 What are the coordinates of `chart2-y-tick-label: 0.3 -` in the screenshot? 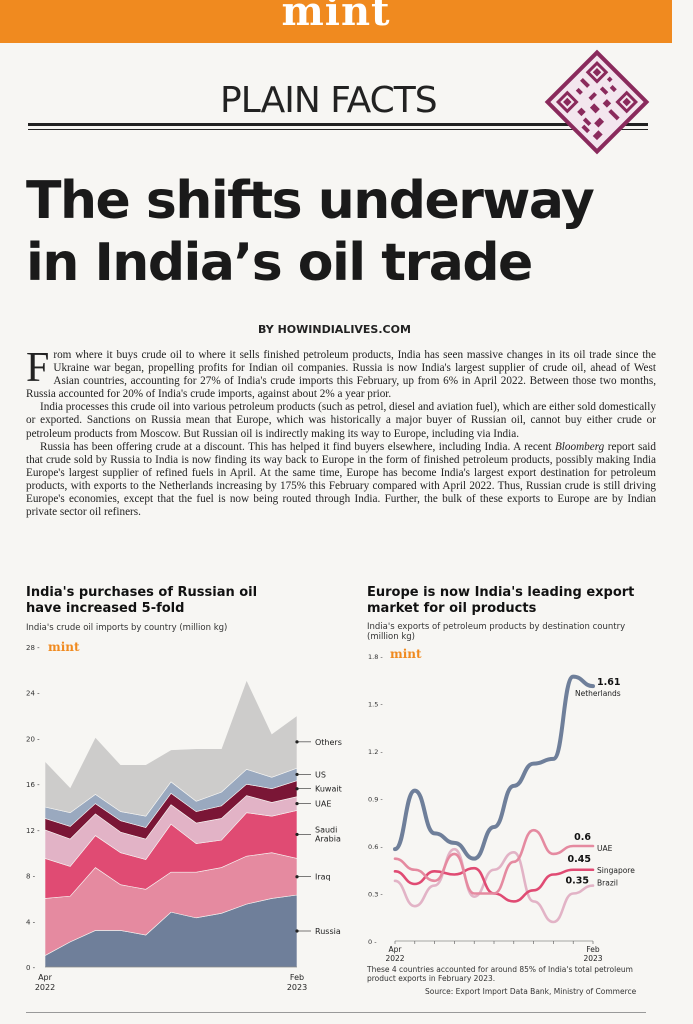 It's located at (375, 895).